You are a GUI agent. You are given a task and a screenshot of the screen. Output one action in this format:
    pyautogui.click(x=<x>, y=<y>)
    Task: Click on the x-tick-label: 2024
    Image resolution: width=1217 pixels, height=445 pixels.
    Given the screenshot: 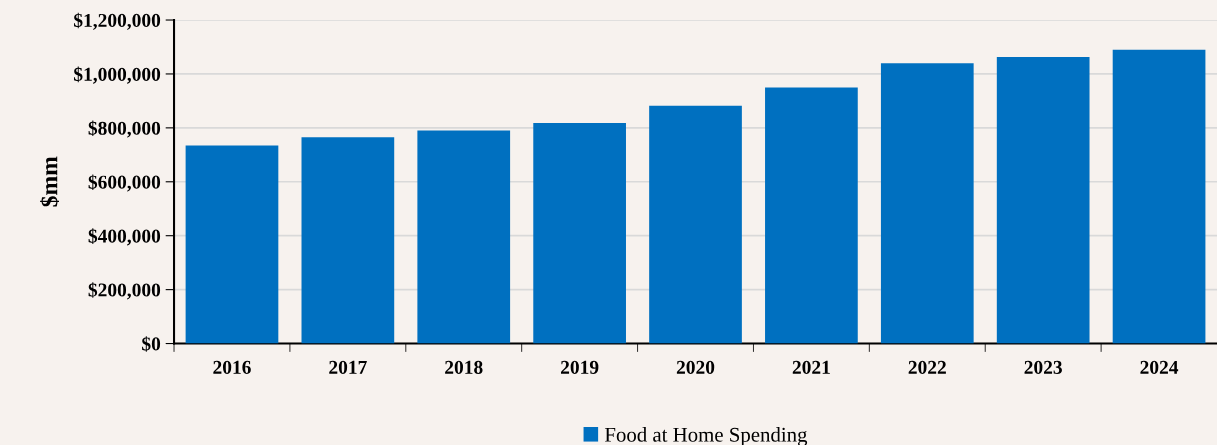 What is the action you would take?
    pyautogui.click(x=1159, y=367)
    